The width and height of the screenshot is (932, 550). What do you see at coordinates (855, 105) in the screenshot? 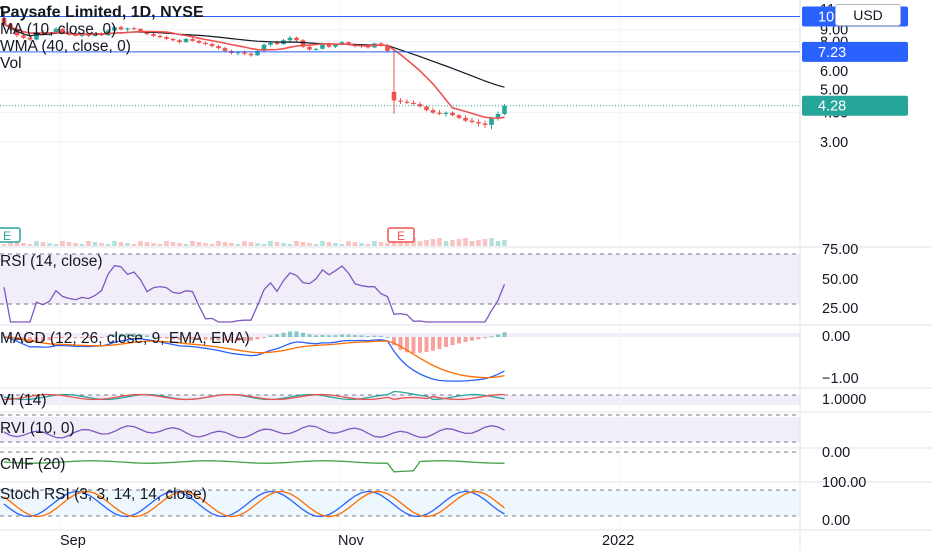
I see `last-price-tag: 4.28` at bounding box center [855, 105].